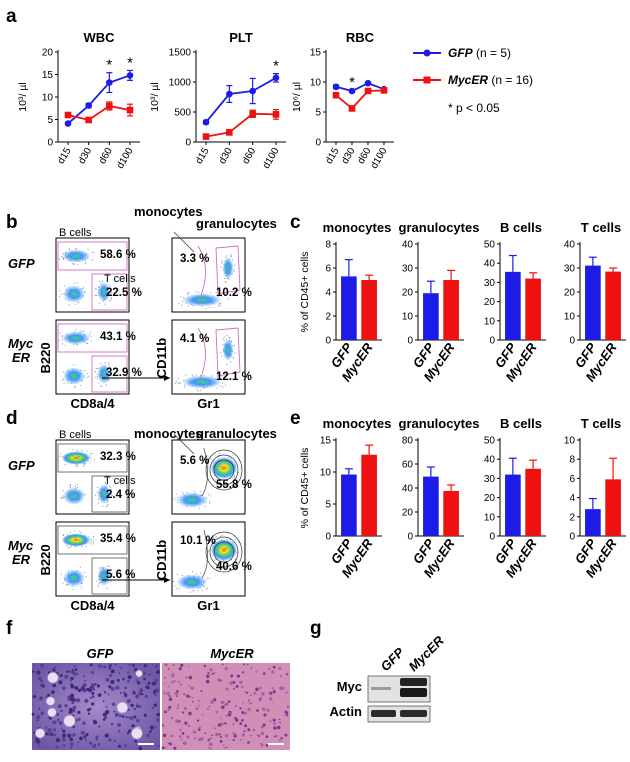 This screenshot has height=762, width=630. I want to click on c_b-ytick-label: 20, so click(490, 302).